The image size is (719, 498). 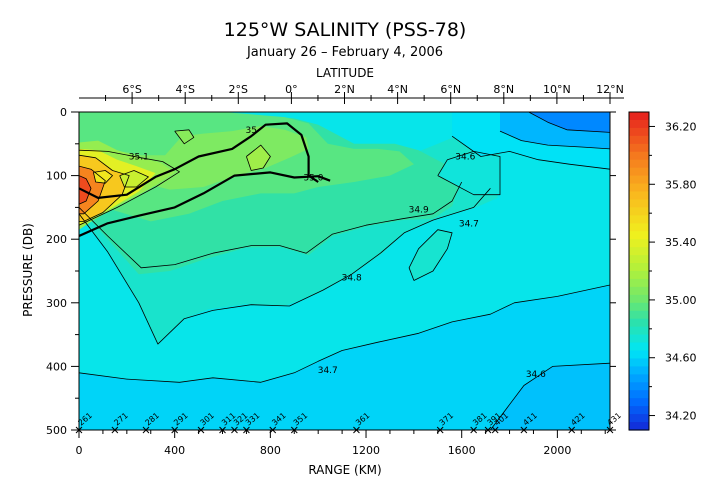 I want to click on colorbar: 36.20 35.80 35.40 35.00 34.60 34.20, so click(x=662, y=271).